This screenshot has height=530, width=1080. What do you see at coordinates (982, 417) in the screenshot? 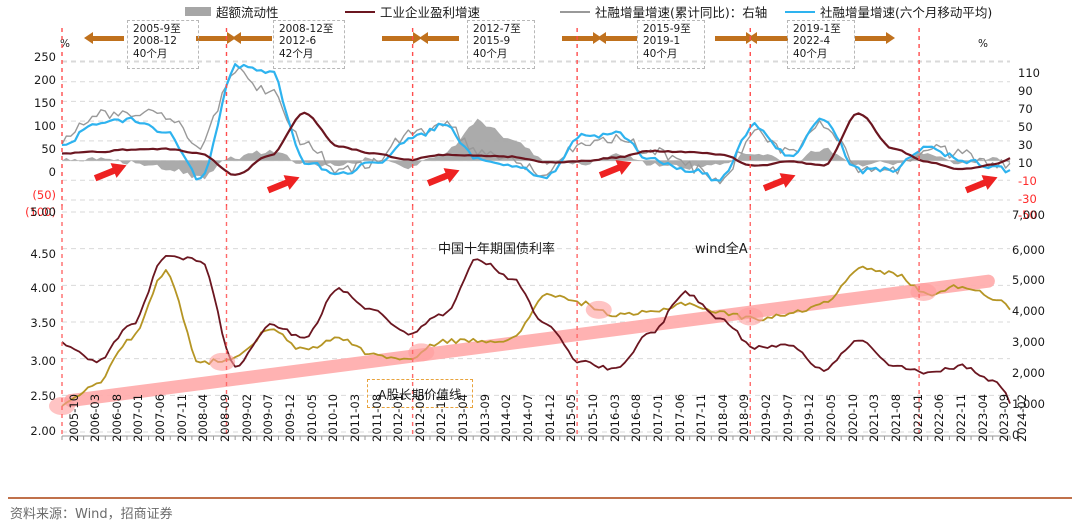
I see `x-axis-tick: 2023-04` at bounding box center [982, 417].